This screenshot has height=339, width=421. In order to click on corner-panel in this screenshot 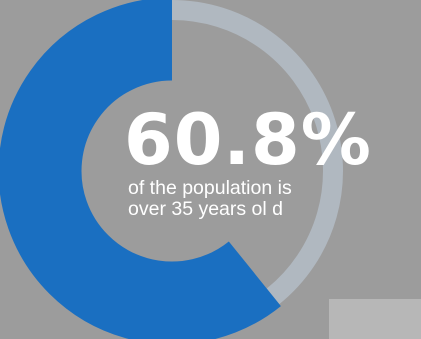, I will do `click(375, 319)`.